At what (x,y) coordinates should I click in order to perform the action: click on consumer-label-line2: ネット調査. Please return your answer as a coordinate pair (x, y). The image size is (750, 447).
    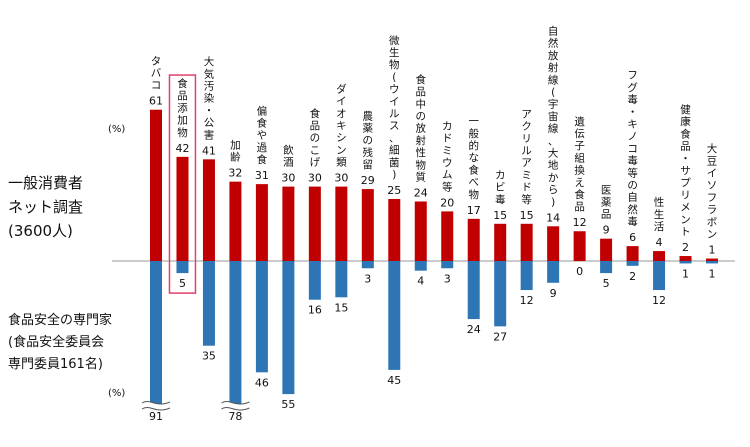
    Looking at the image, I should click on (45, 207).